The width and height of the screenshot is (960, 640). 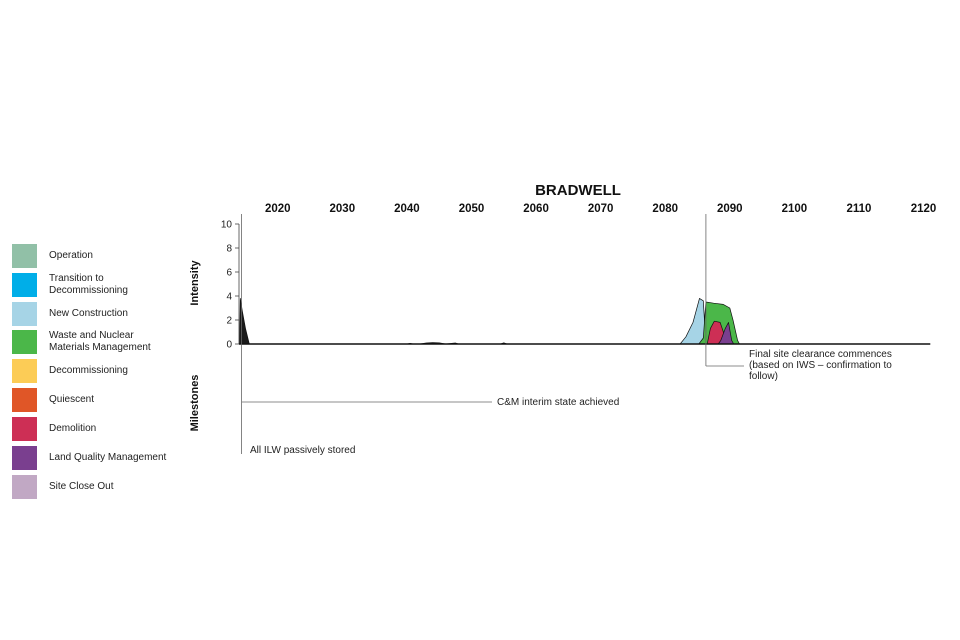 I want to click on chart-title: BRADWELL, so click(x=578, y=190).